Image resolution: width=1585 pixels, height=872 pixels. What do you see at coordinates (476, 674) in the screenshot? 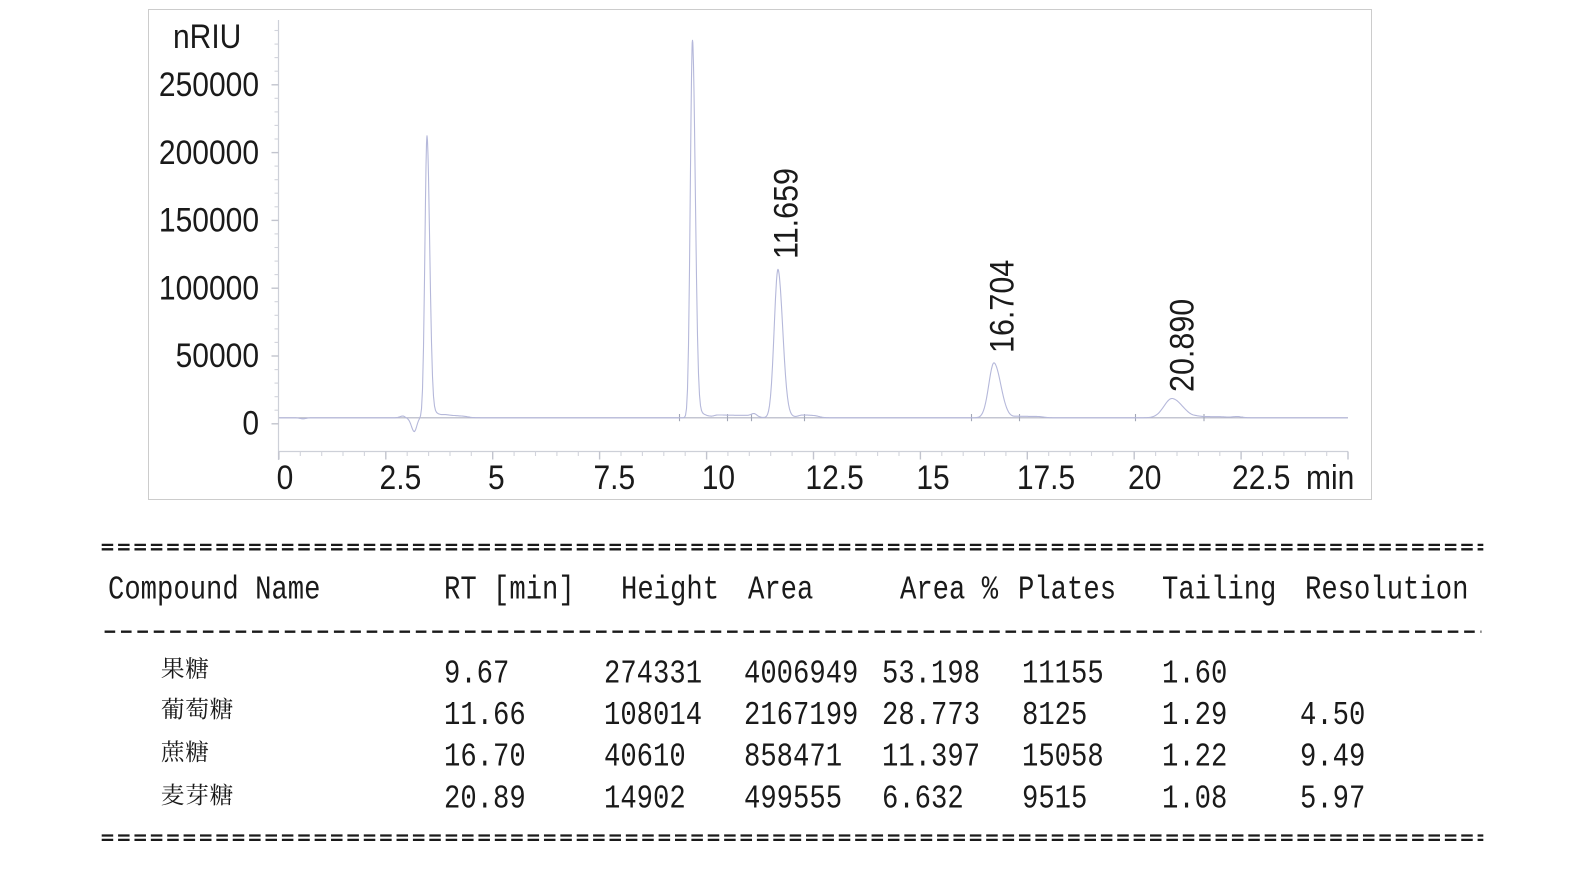
I see `svg-text: 9.67` at bounding box center [476, 674].